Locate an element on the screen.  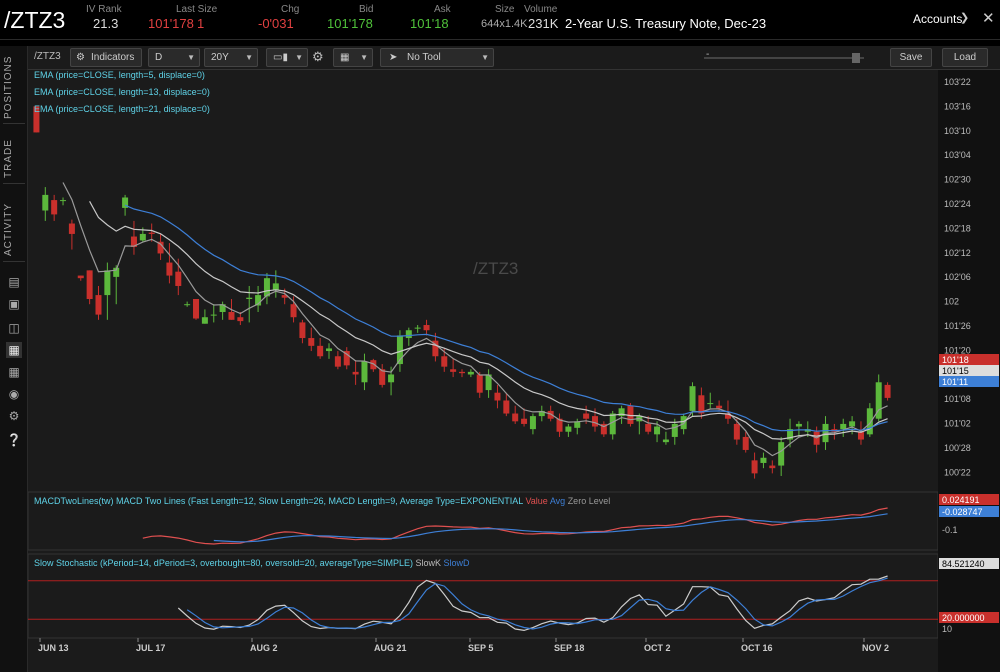
chg-label: Chg is located at coordinates (290, 9).